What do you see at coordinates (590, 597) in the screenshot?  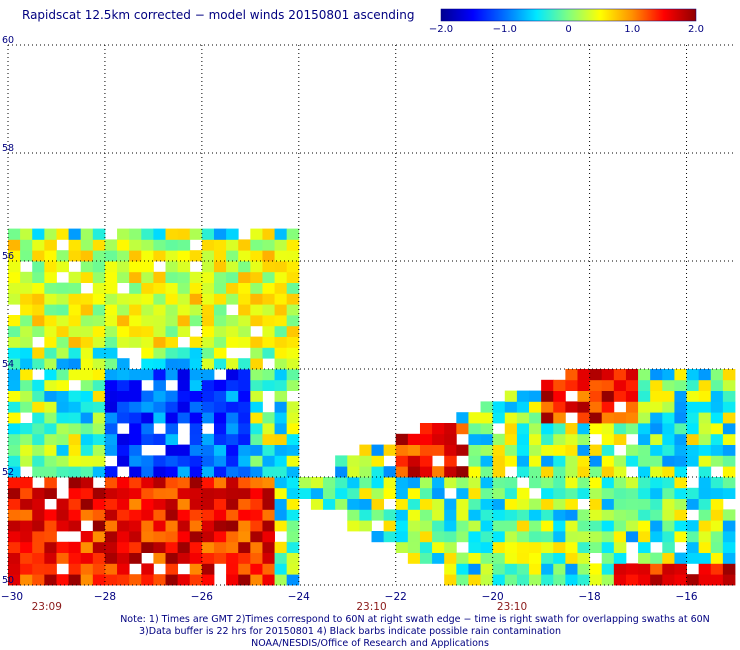 I see `x-tick-label: −18` at bounding box center [590, 597].